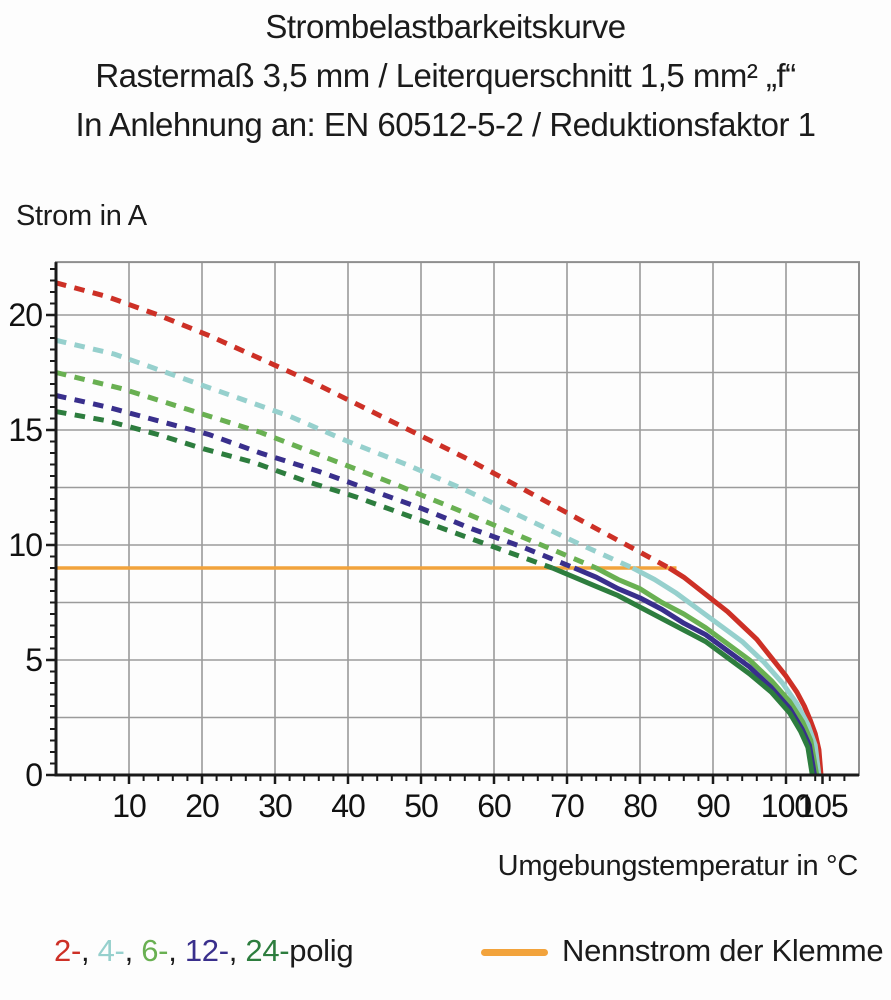 This screenshot has height=1000, width=891. Describe the element at coordinates (745, 670) in the screenshot. I see `curve-solid-2-polig` at that location.